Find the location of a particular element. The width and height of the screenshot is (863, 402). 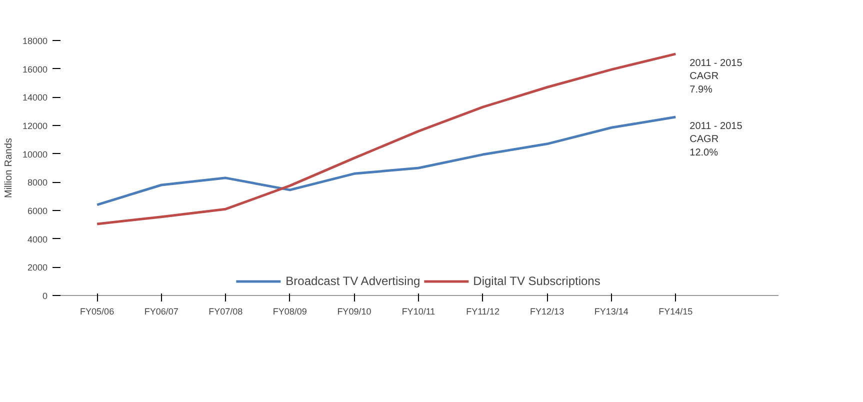

y-tick-label: 12000 is located at coordinates (35, 126).